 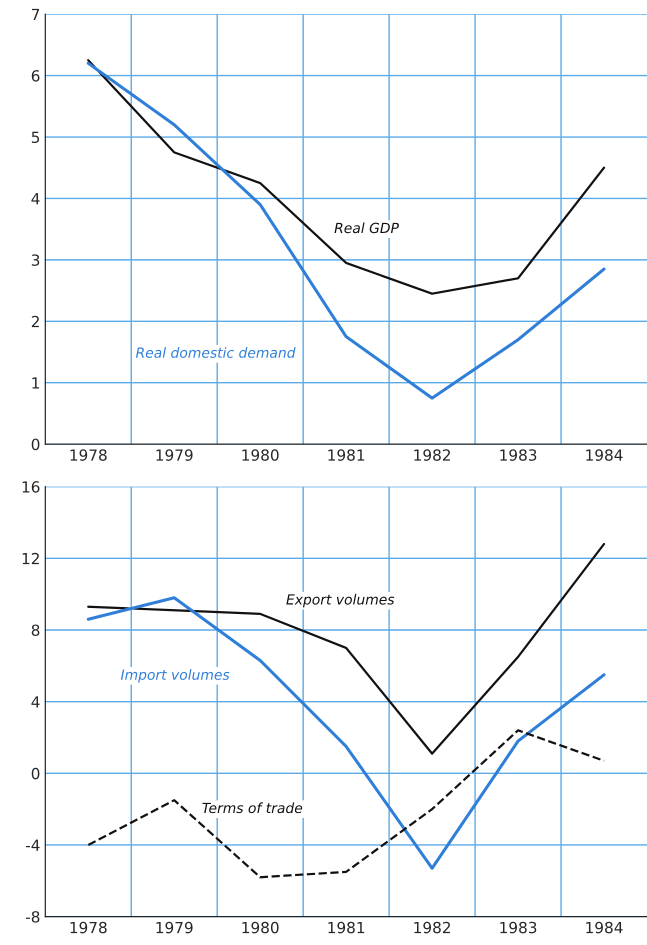 I want to click on y-tick-label: 16, so click(x=31, y=487).